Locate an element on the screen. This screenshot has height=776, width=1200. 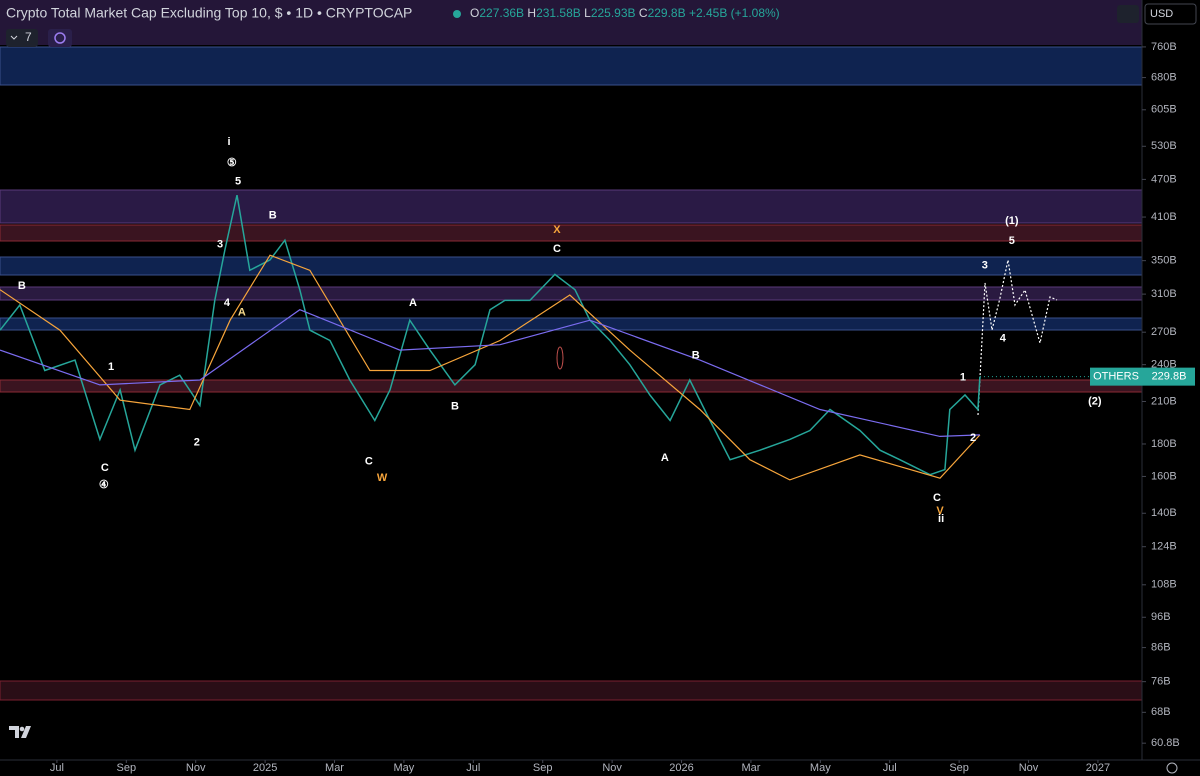
y-tick-label: 124B is located at coordinates (1164, 547).